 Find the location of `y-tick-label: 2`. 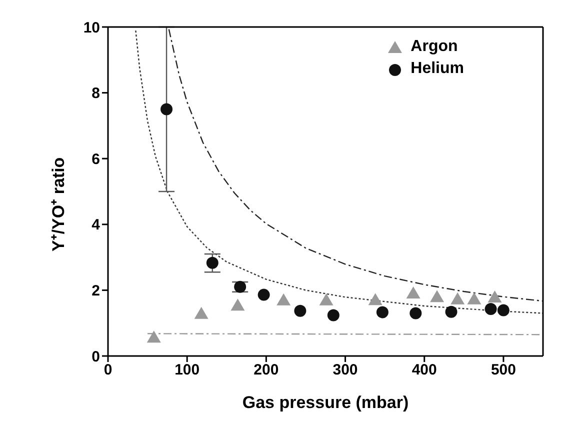

y-tick-label: 2 is located at coordinates (96, 291).